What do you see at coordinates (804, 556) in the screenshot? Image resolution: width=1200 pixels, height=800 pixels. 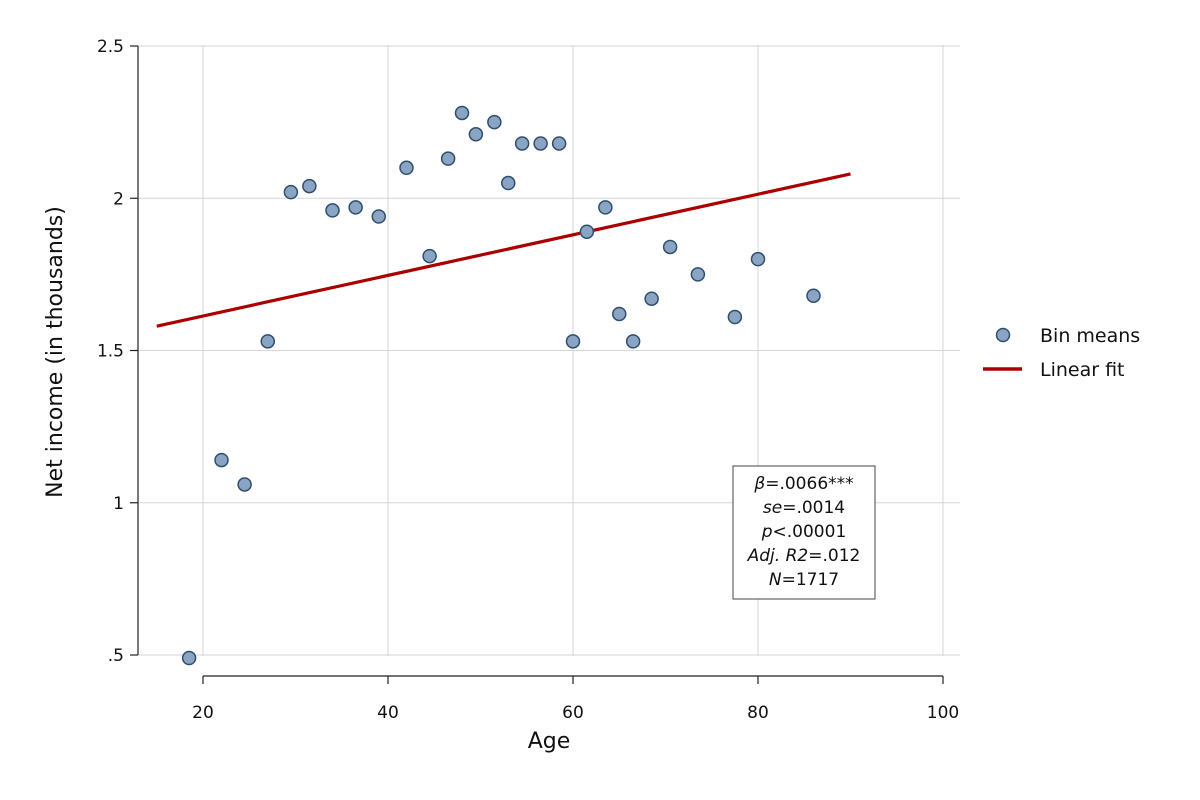 I see `stats-line: Adj. R2=.012` at bounding box center [804, 556].